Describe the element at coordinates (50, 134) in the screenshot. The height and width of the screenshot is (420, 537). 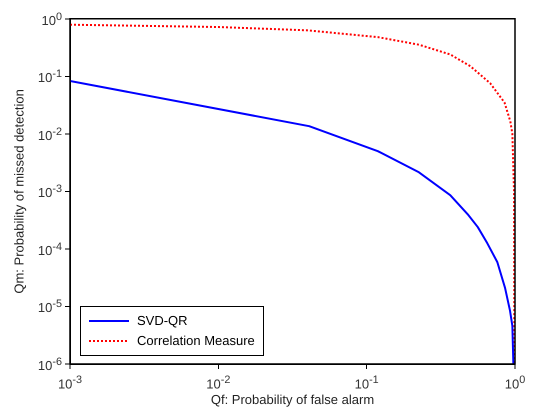
I see `y-tick-label: 10$^{-2}$` at that location.